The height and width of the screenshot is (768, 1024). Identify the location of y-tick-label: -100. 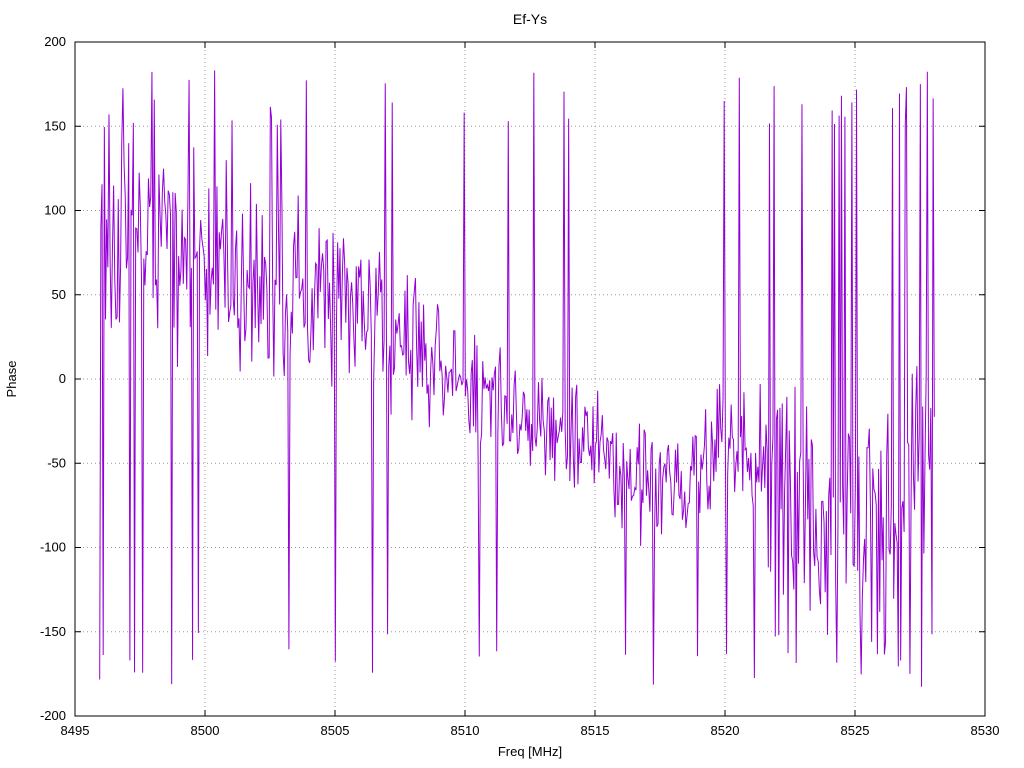
(53, 547).